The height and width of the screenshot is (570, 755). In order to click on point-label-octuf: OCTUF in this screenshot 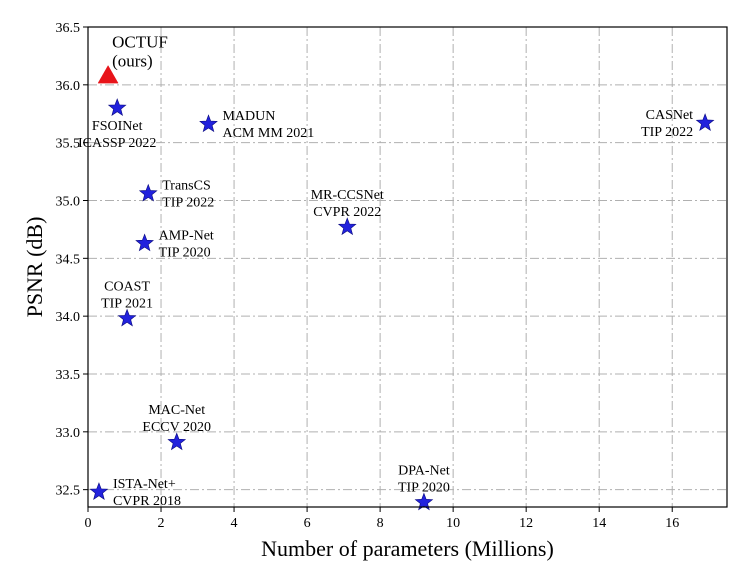, I will do `click(140, 42)`.